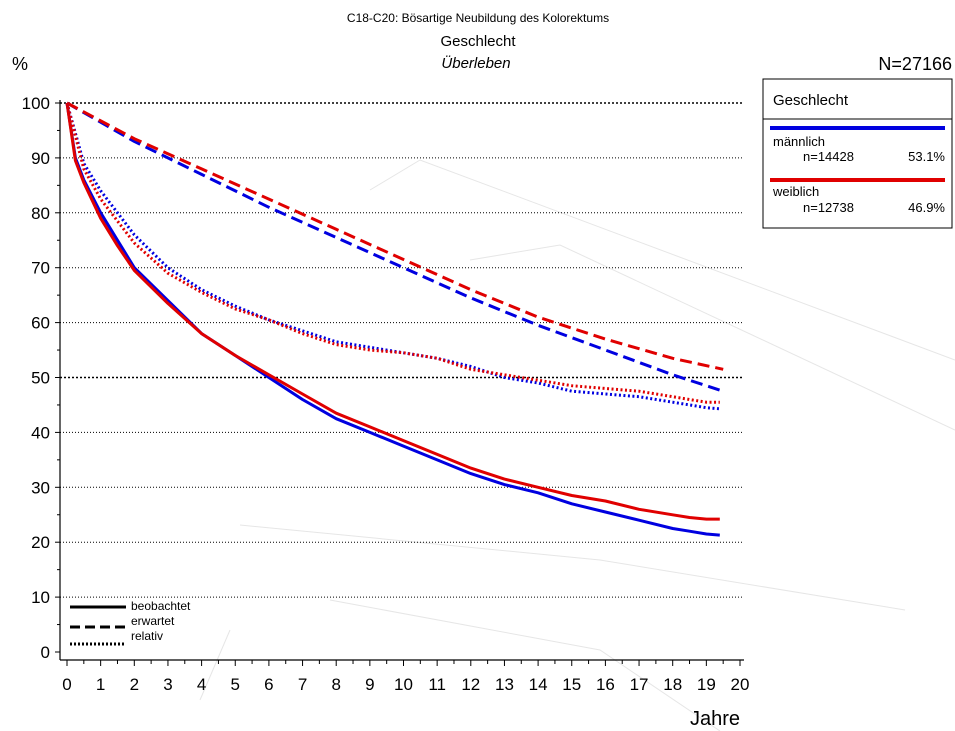 The width and height of the screenshot is (955, 731). What do you see at coordinates (45, 652) in the screenshot?
I see `y-tick-label: 0` at bounding box center [45, 652].